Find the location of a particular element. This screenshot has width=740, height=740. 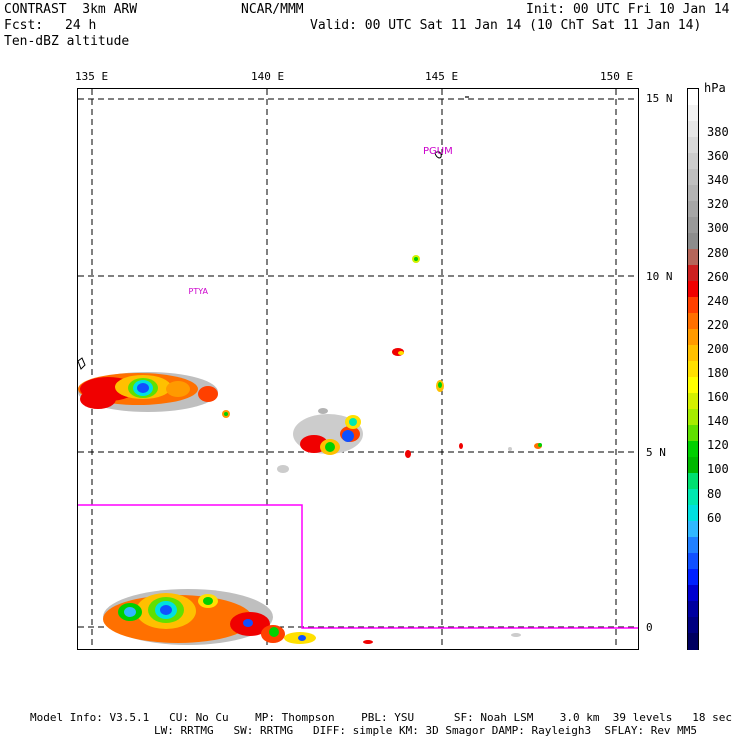

colorbar-tick-label: 360 is located at coordinates (718, 156).